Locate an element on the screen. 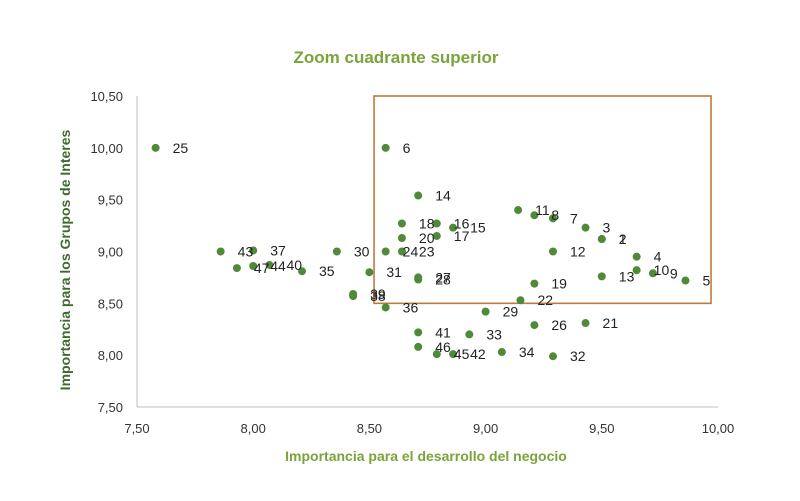 The image size is (800, 501). data-point-label: 1 is located at coordinates (623, 239).